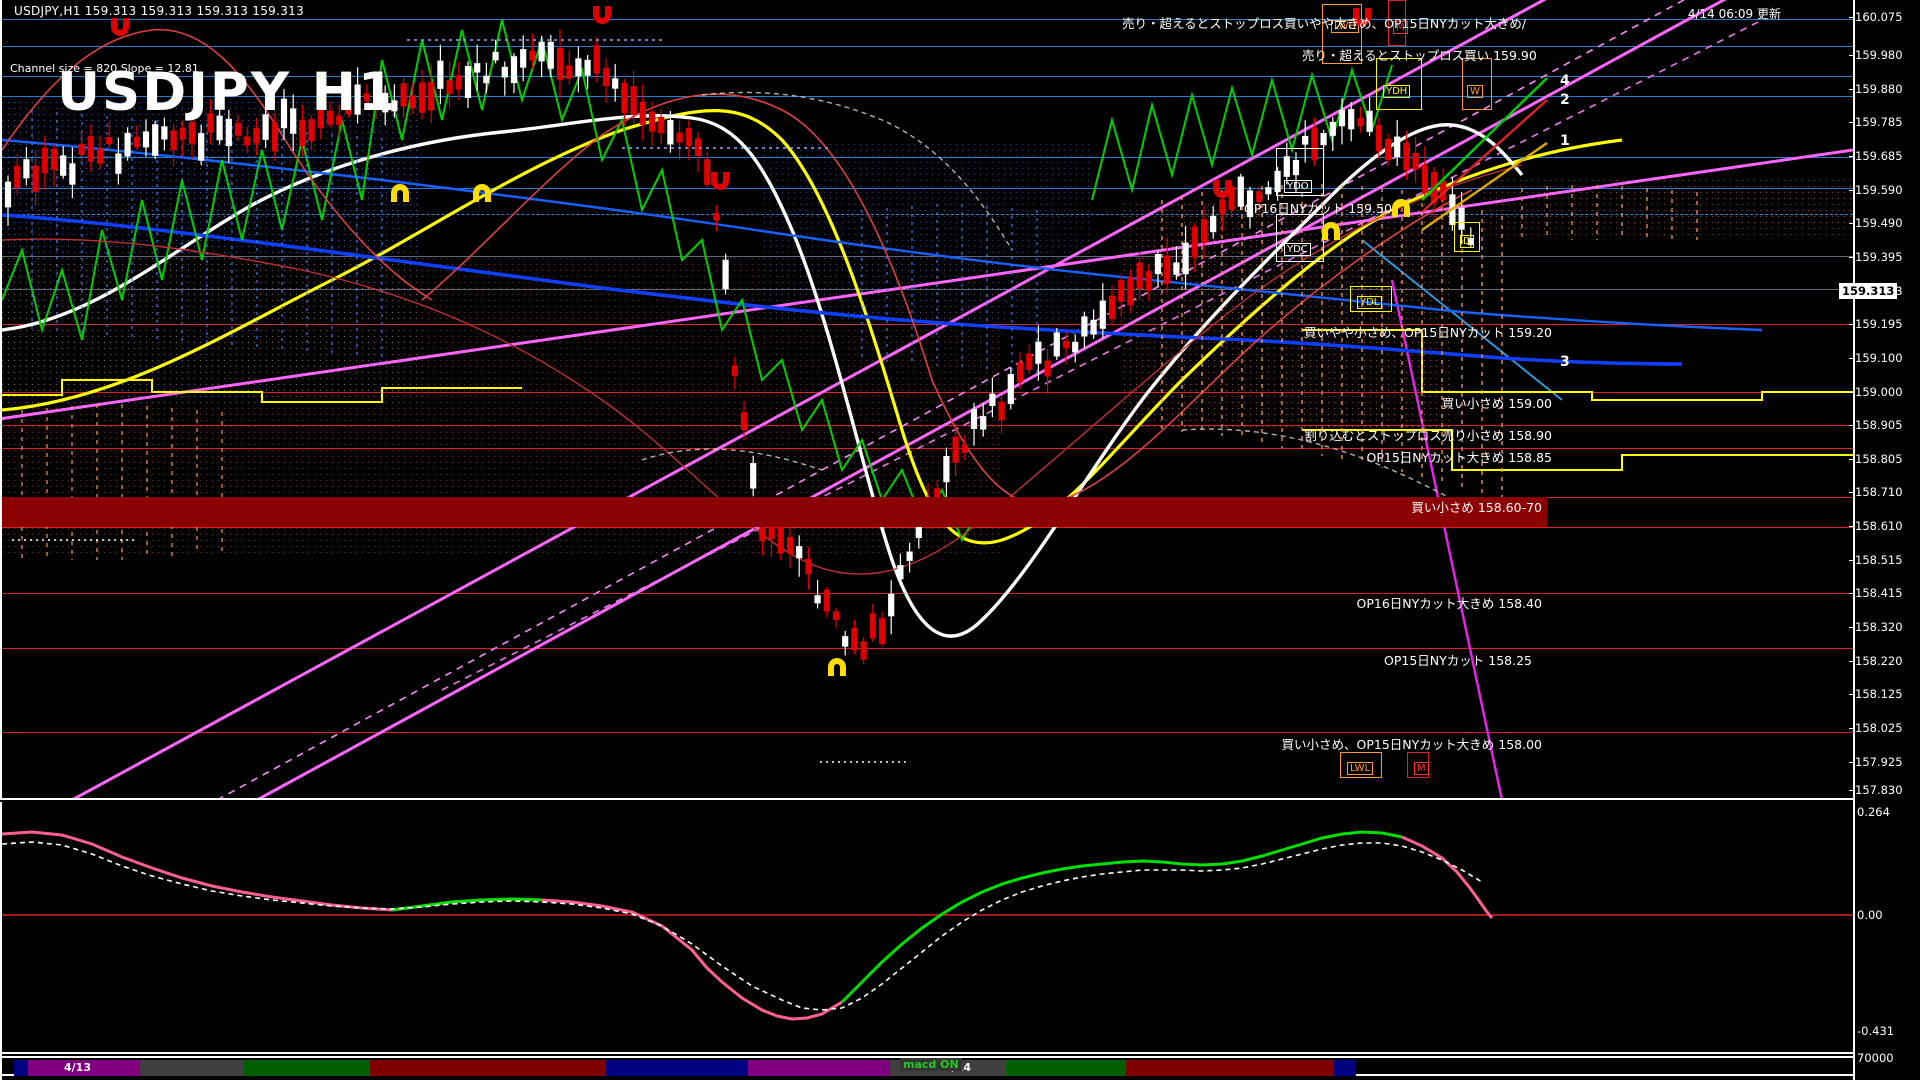  I want to click on price-tick: 158.610, so click(1876, 526).